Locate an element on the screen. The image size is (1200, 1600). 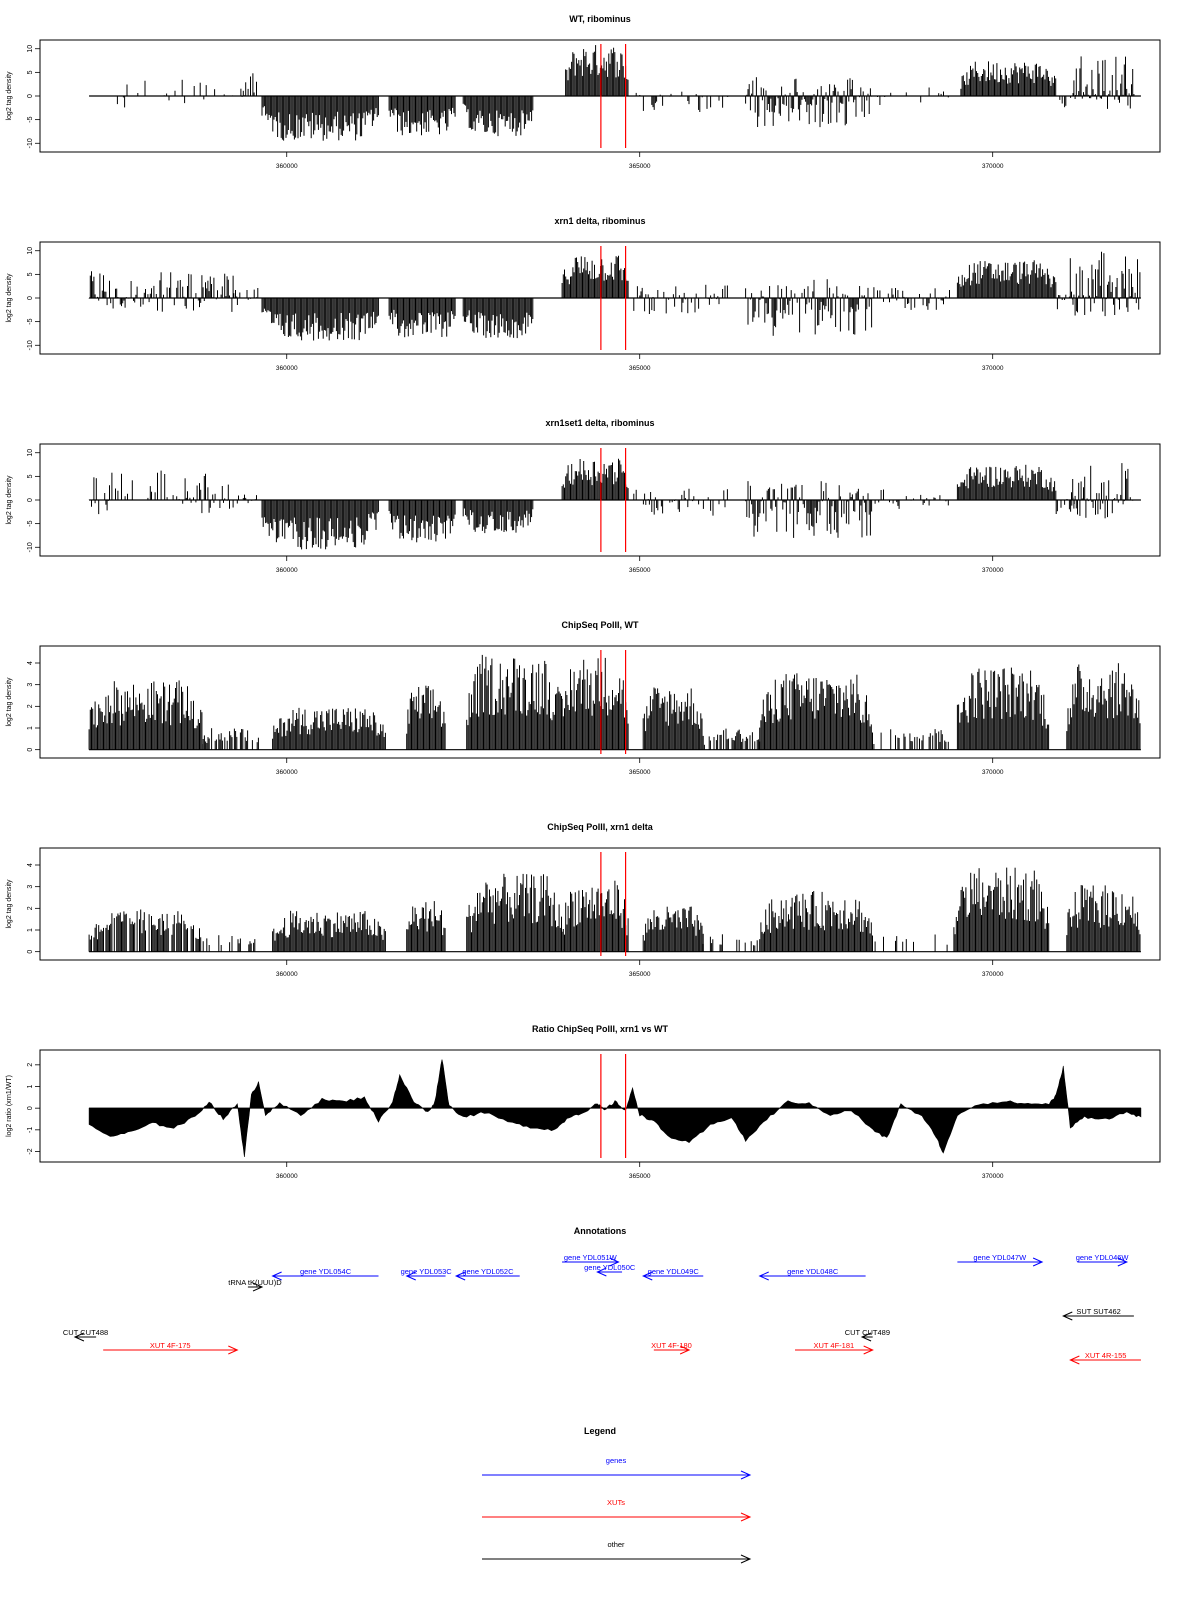
legend-entry: XUTs is located at coordinates (617, 1510).